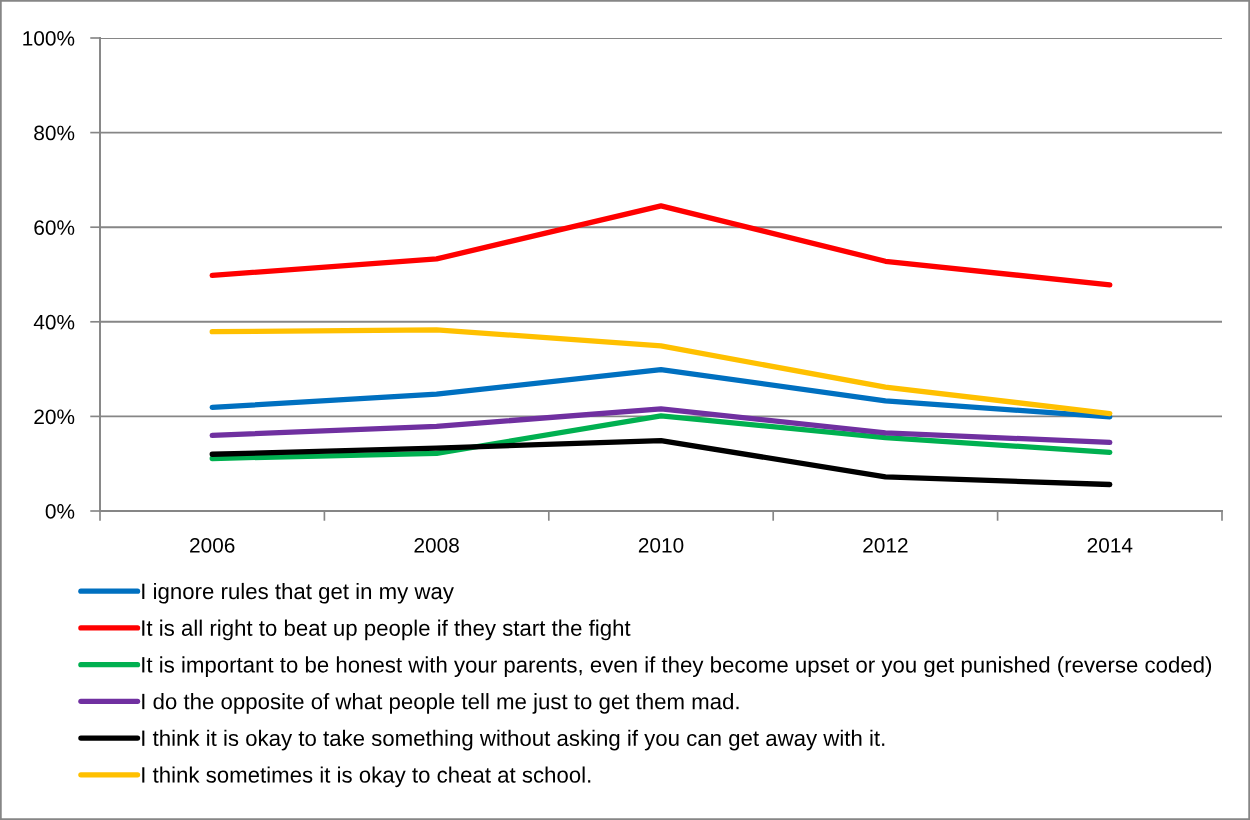  Describe the element at coordinates (677, 667) in the screenshot. I see `legend-label: It is important to be honest with your parents, even if they become upset or you get punished (reverse coded)` at that location.